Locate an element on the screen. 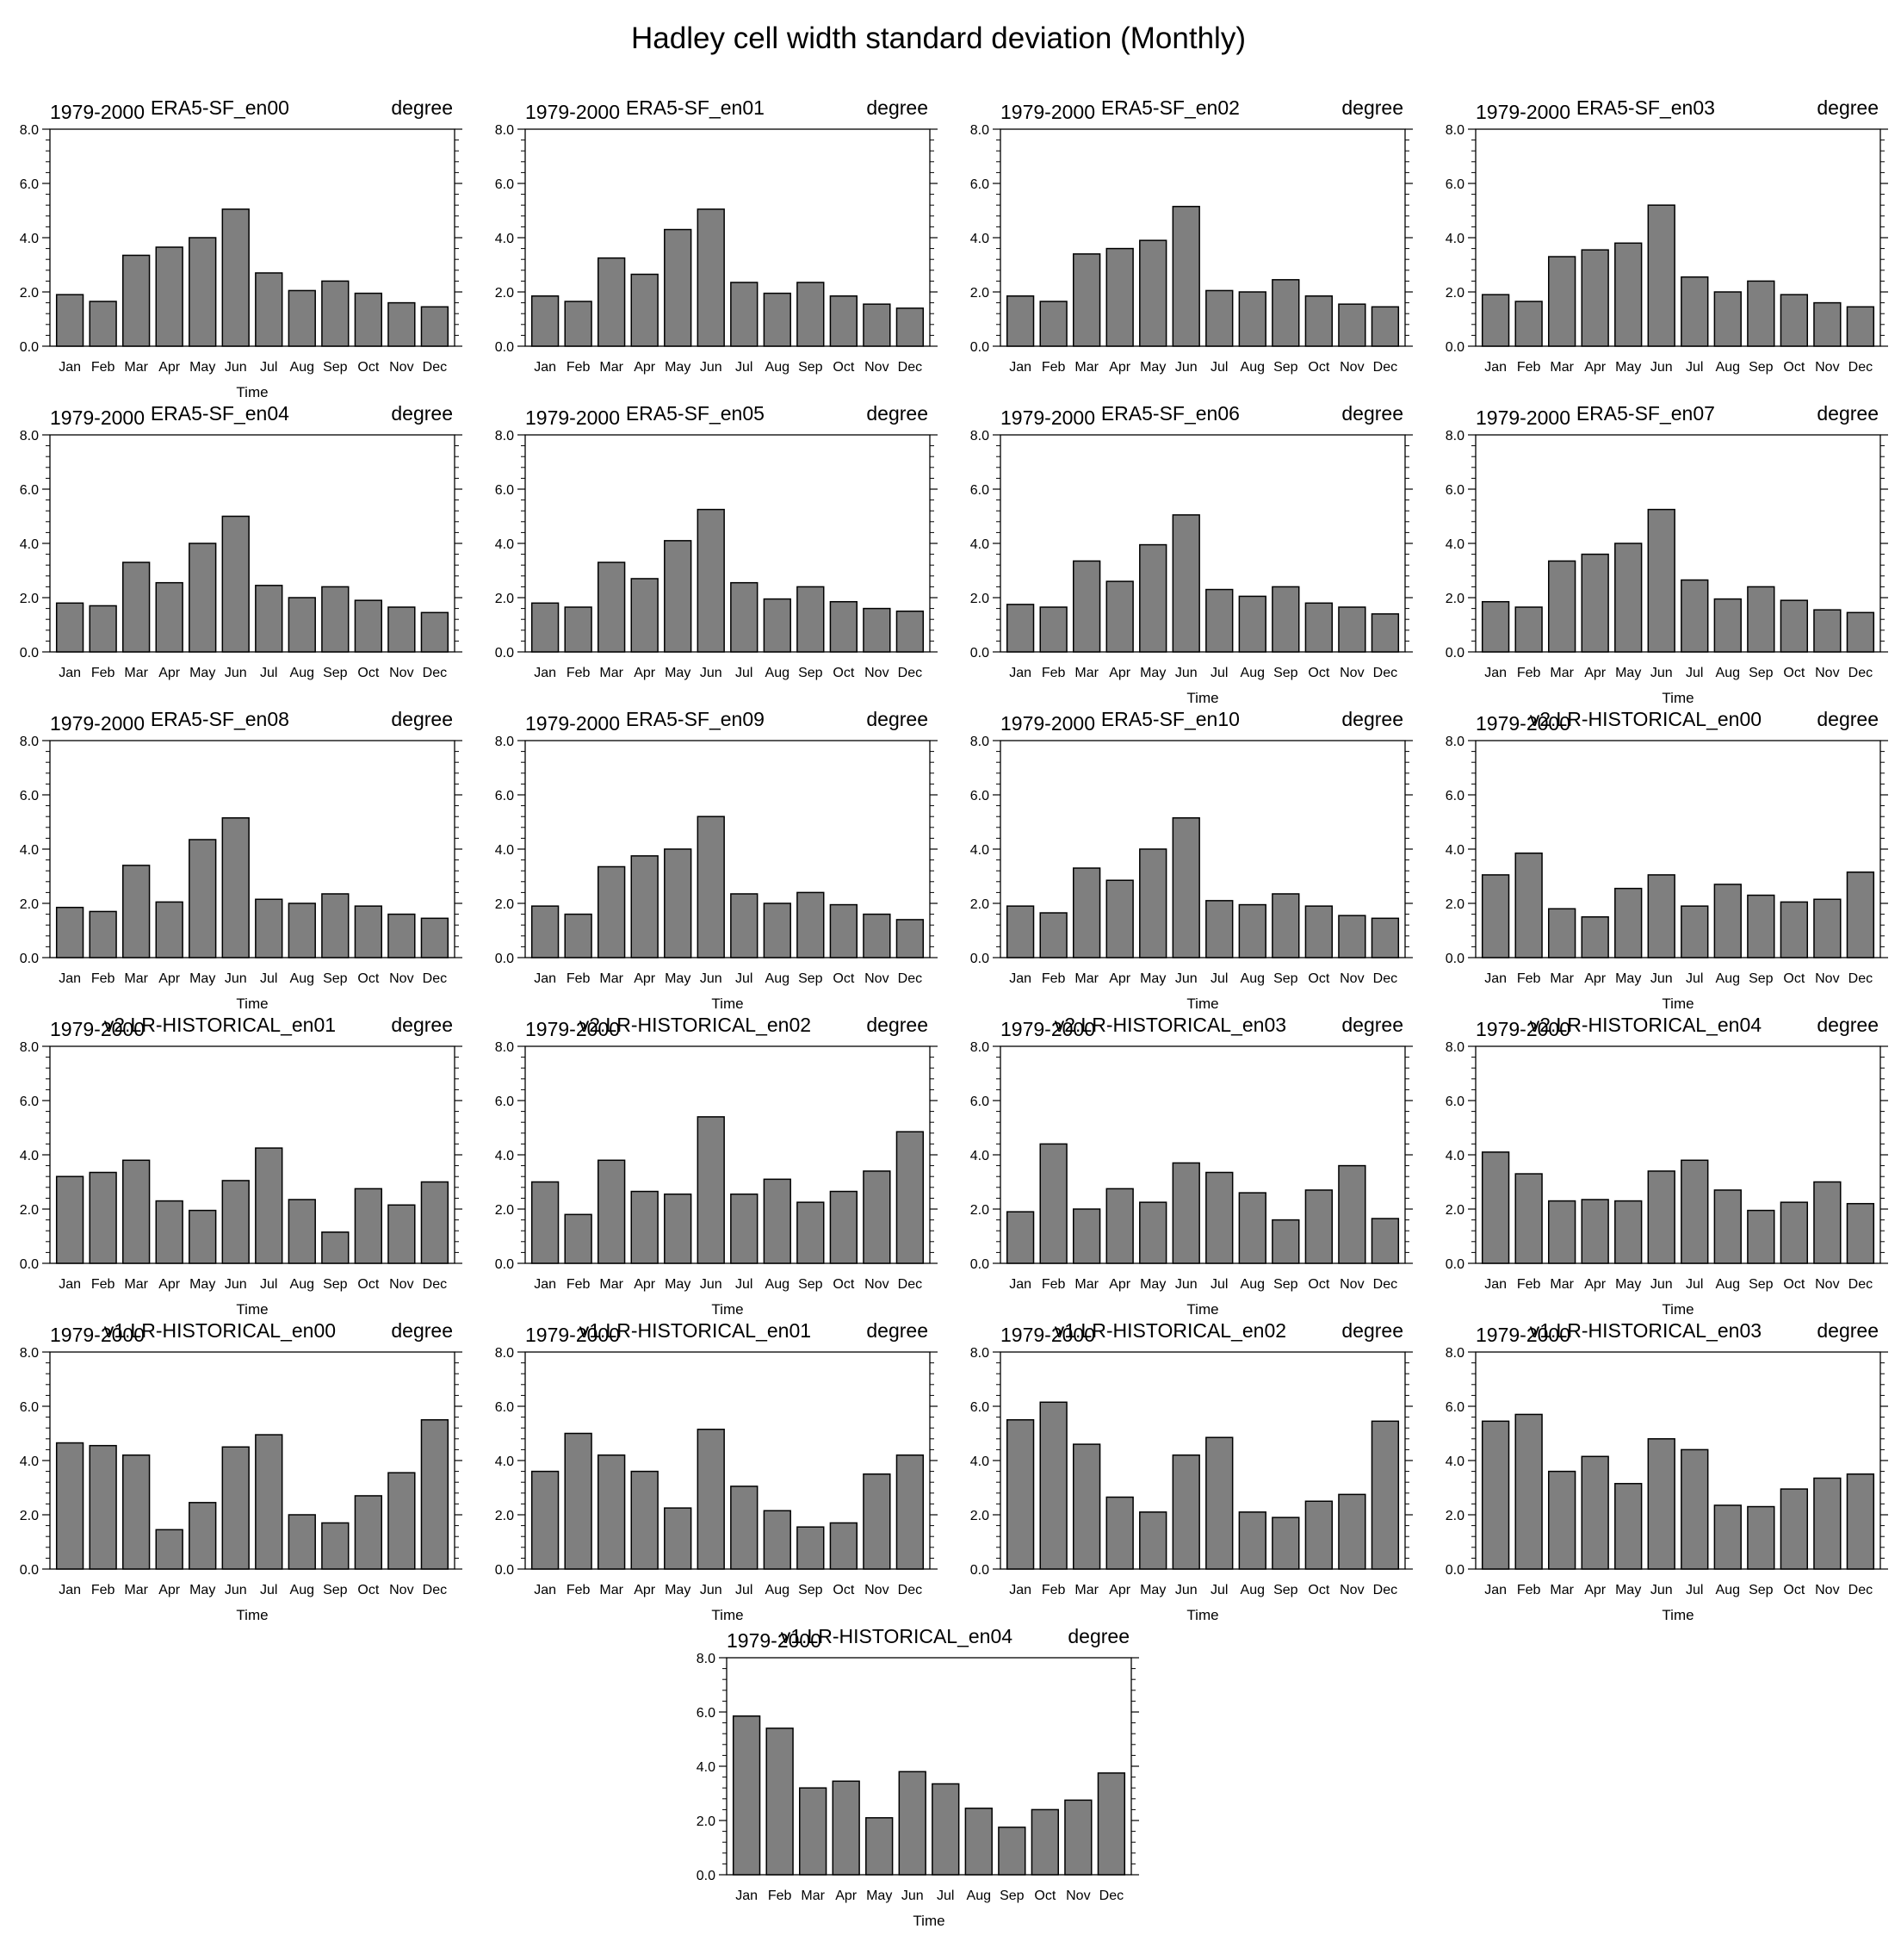  panel-title: v1.LR-HISTORICAL_en04 is located at coordinates (897, 1636).